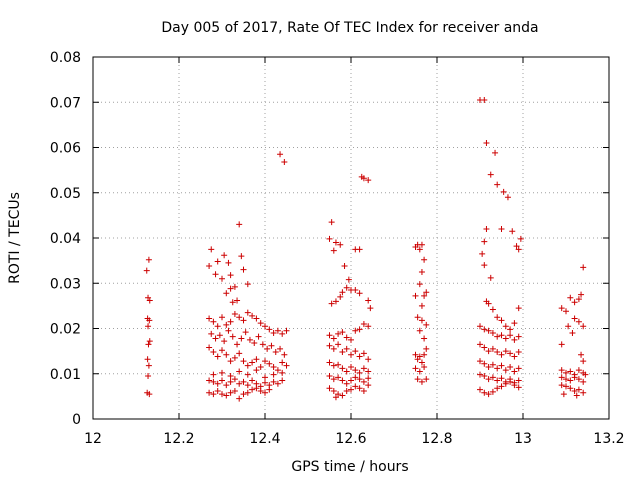 This screenshot has height=480, width=640. Describe the element at coordinates (65, 194) in the screenshot. I see `y-tick-label: 0.05` at that location.